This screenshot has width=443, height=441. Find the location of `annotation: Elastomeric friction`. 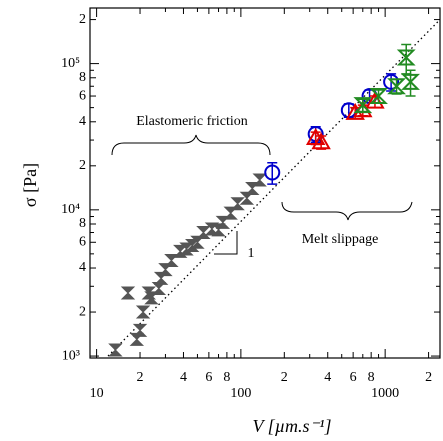

annotation: Elastomeric friction is located at coordinates (192, 121).